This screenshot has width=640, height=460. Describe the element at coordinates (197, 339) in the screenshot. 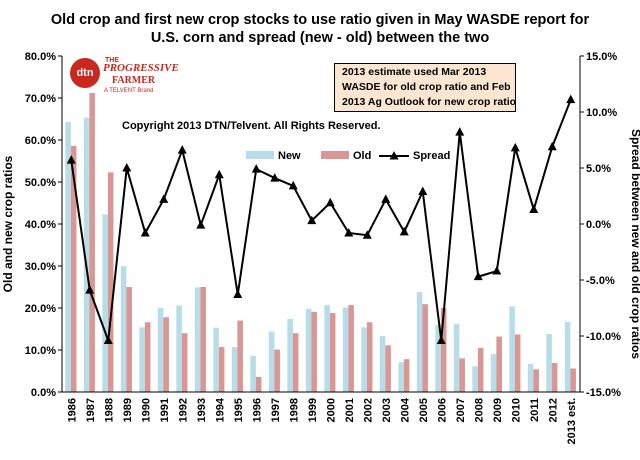

I see `bar-new-1993` at that location.